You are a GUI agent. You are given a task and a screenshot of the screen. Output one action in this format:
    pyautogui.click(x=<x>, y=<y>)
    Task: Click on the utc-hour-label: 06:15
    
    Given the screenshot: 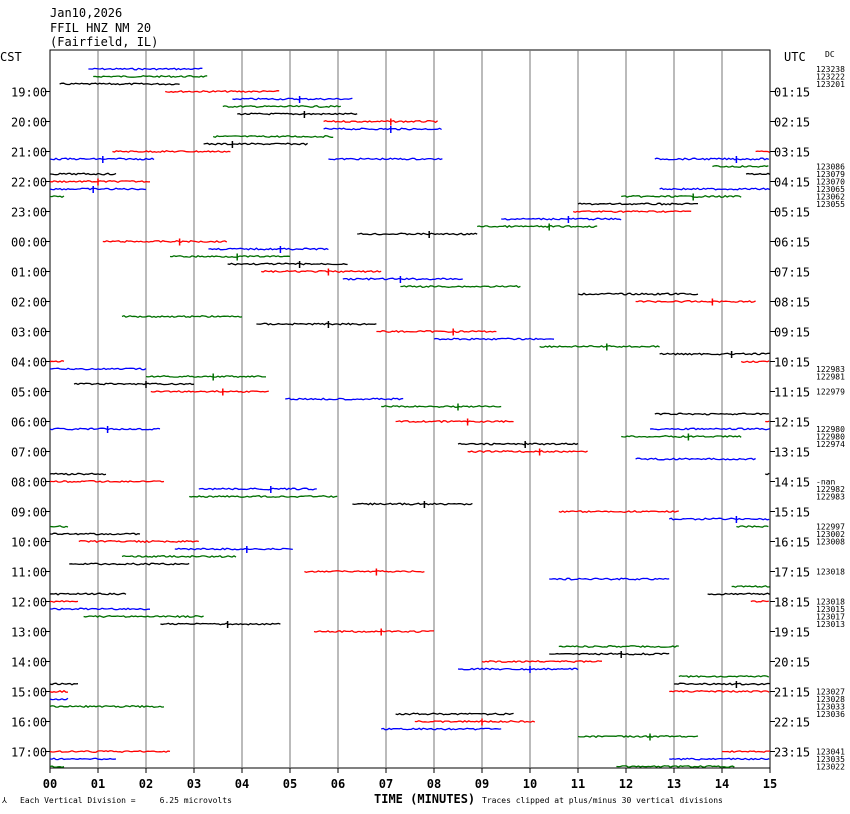 What is the action you would take?
    pyautogui.click(x=792, y=243)
    